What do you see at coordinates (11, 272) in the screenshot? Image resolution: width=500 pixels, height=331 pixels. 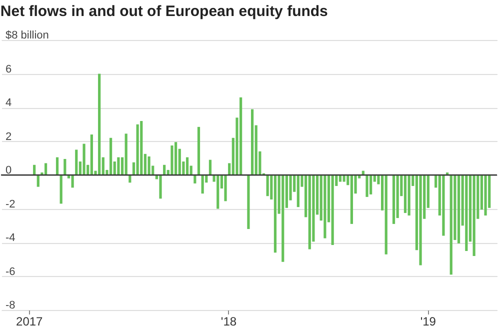 I see `y-tick-label: -6` at bounding box center [11, 272].